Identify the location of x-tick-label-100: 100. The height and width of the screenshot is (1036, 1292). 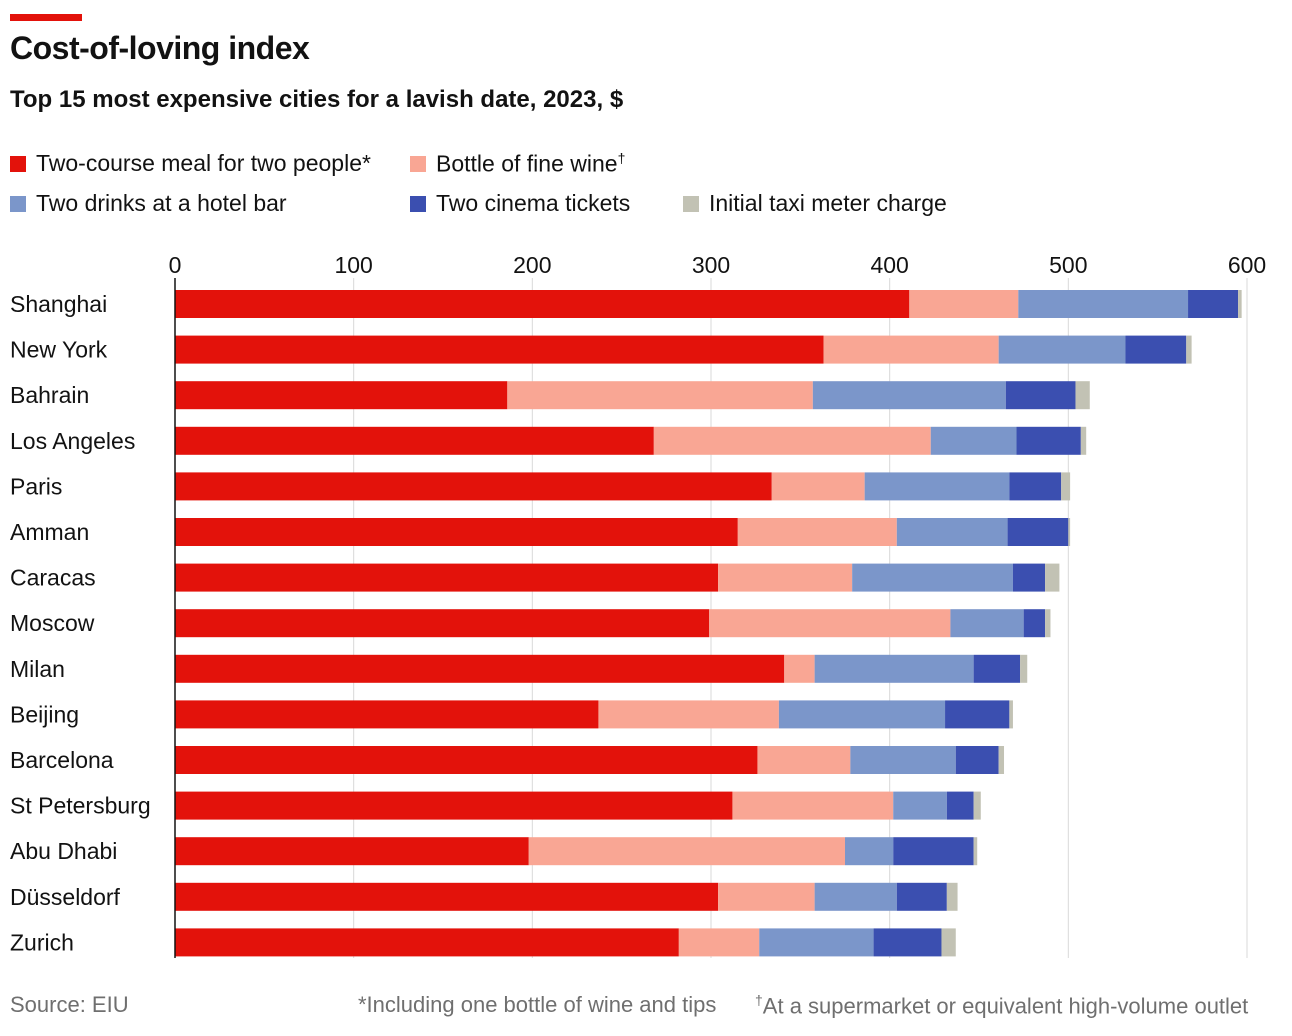
(353, 265).